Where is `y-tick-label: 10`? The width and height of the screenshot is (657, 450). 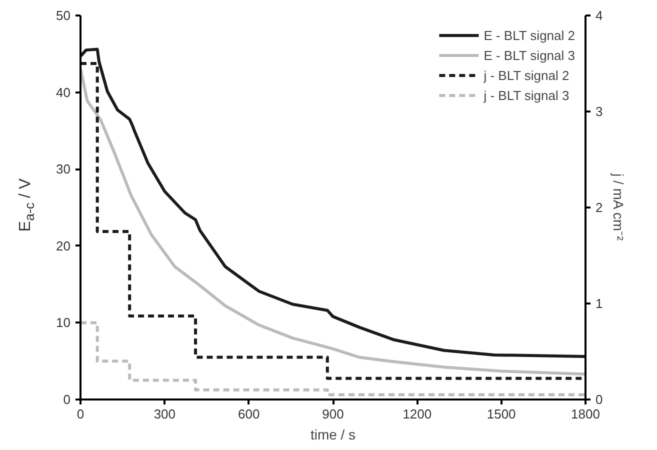 y-tick-label: 10 is located at coordinates (63, 322).